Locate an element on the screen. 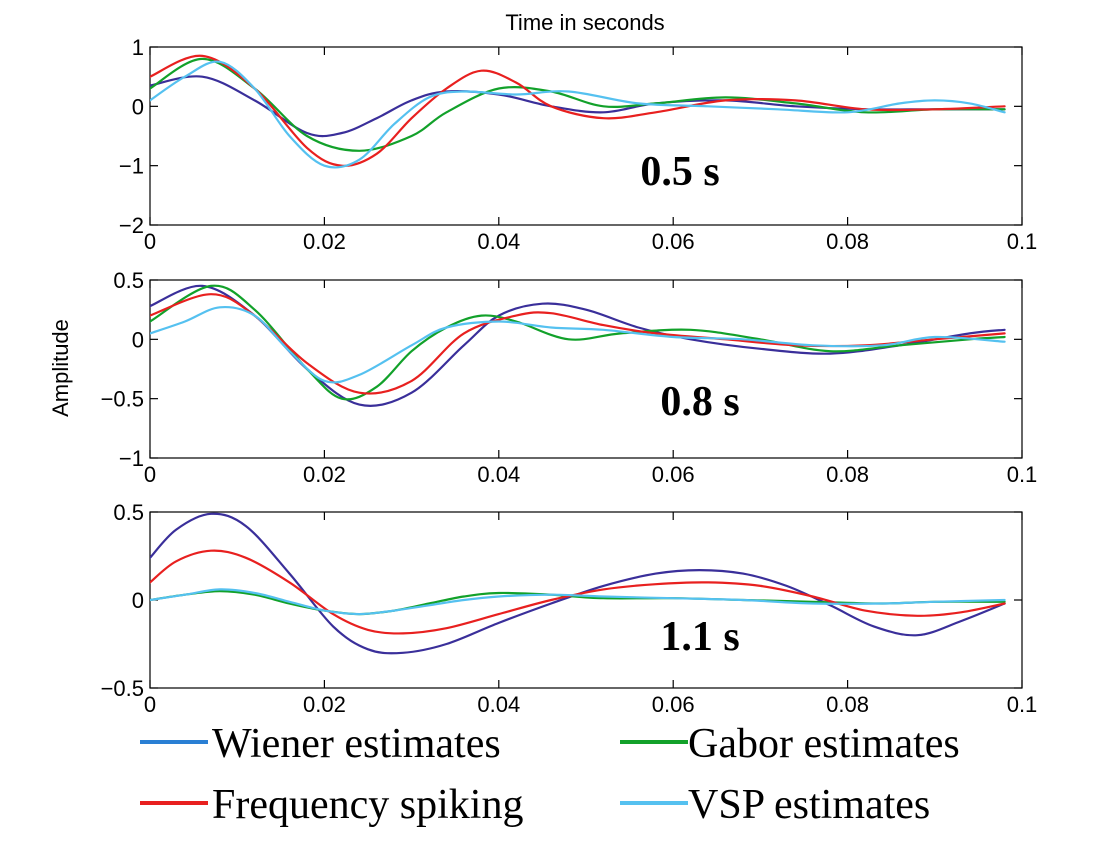  series-line-wiener-estimates is located at coordinates (578, 583).